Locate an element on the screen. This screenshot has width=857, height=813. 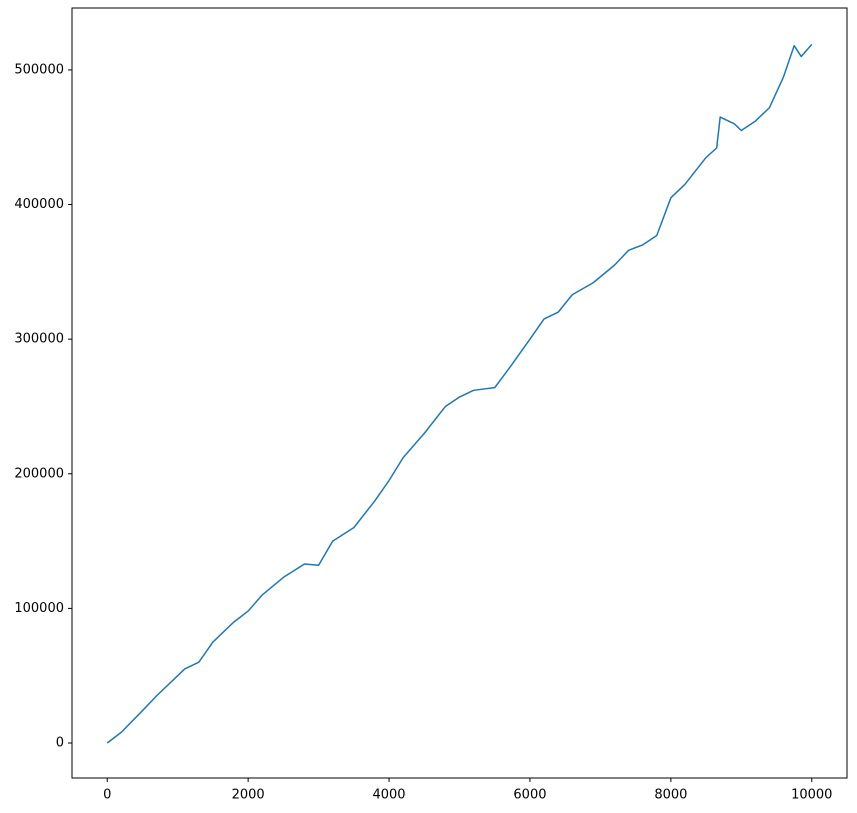
x-tick-label: 0 is located at coordinates (107, 795).